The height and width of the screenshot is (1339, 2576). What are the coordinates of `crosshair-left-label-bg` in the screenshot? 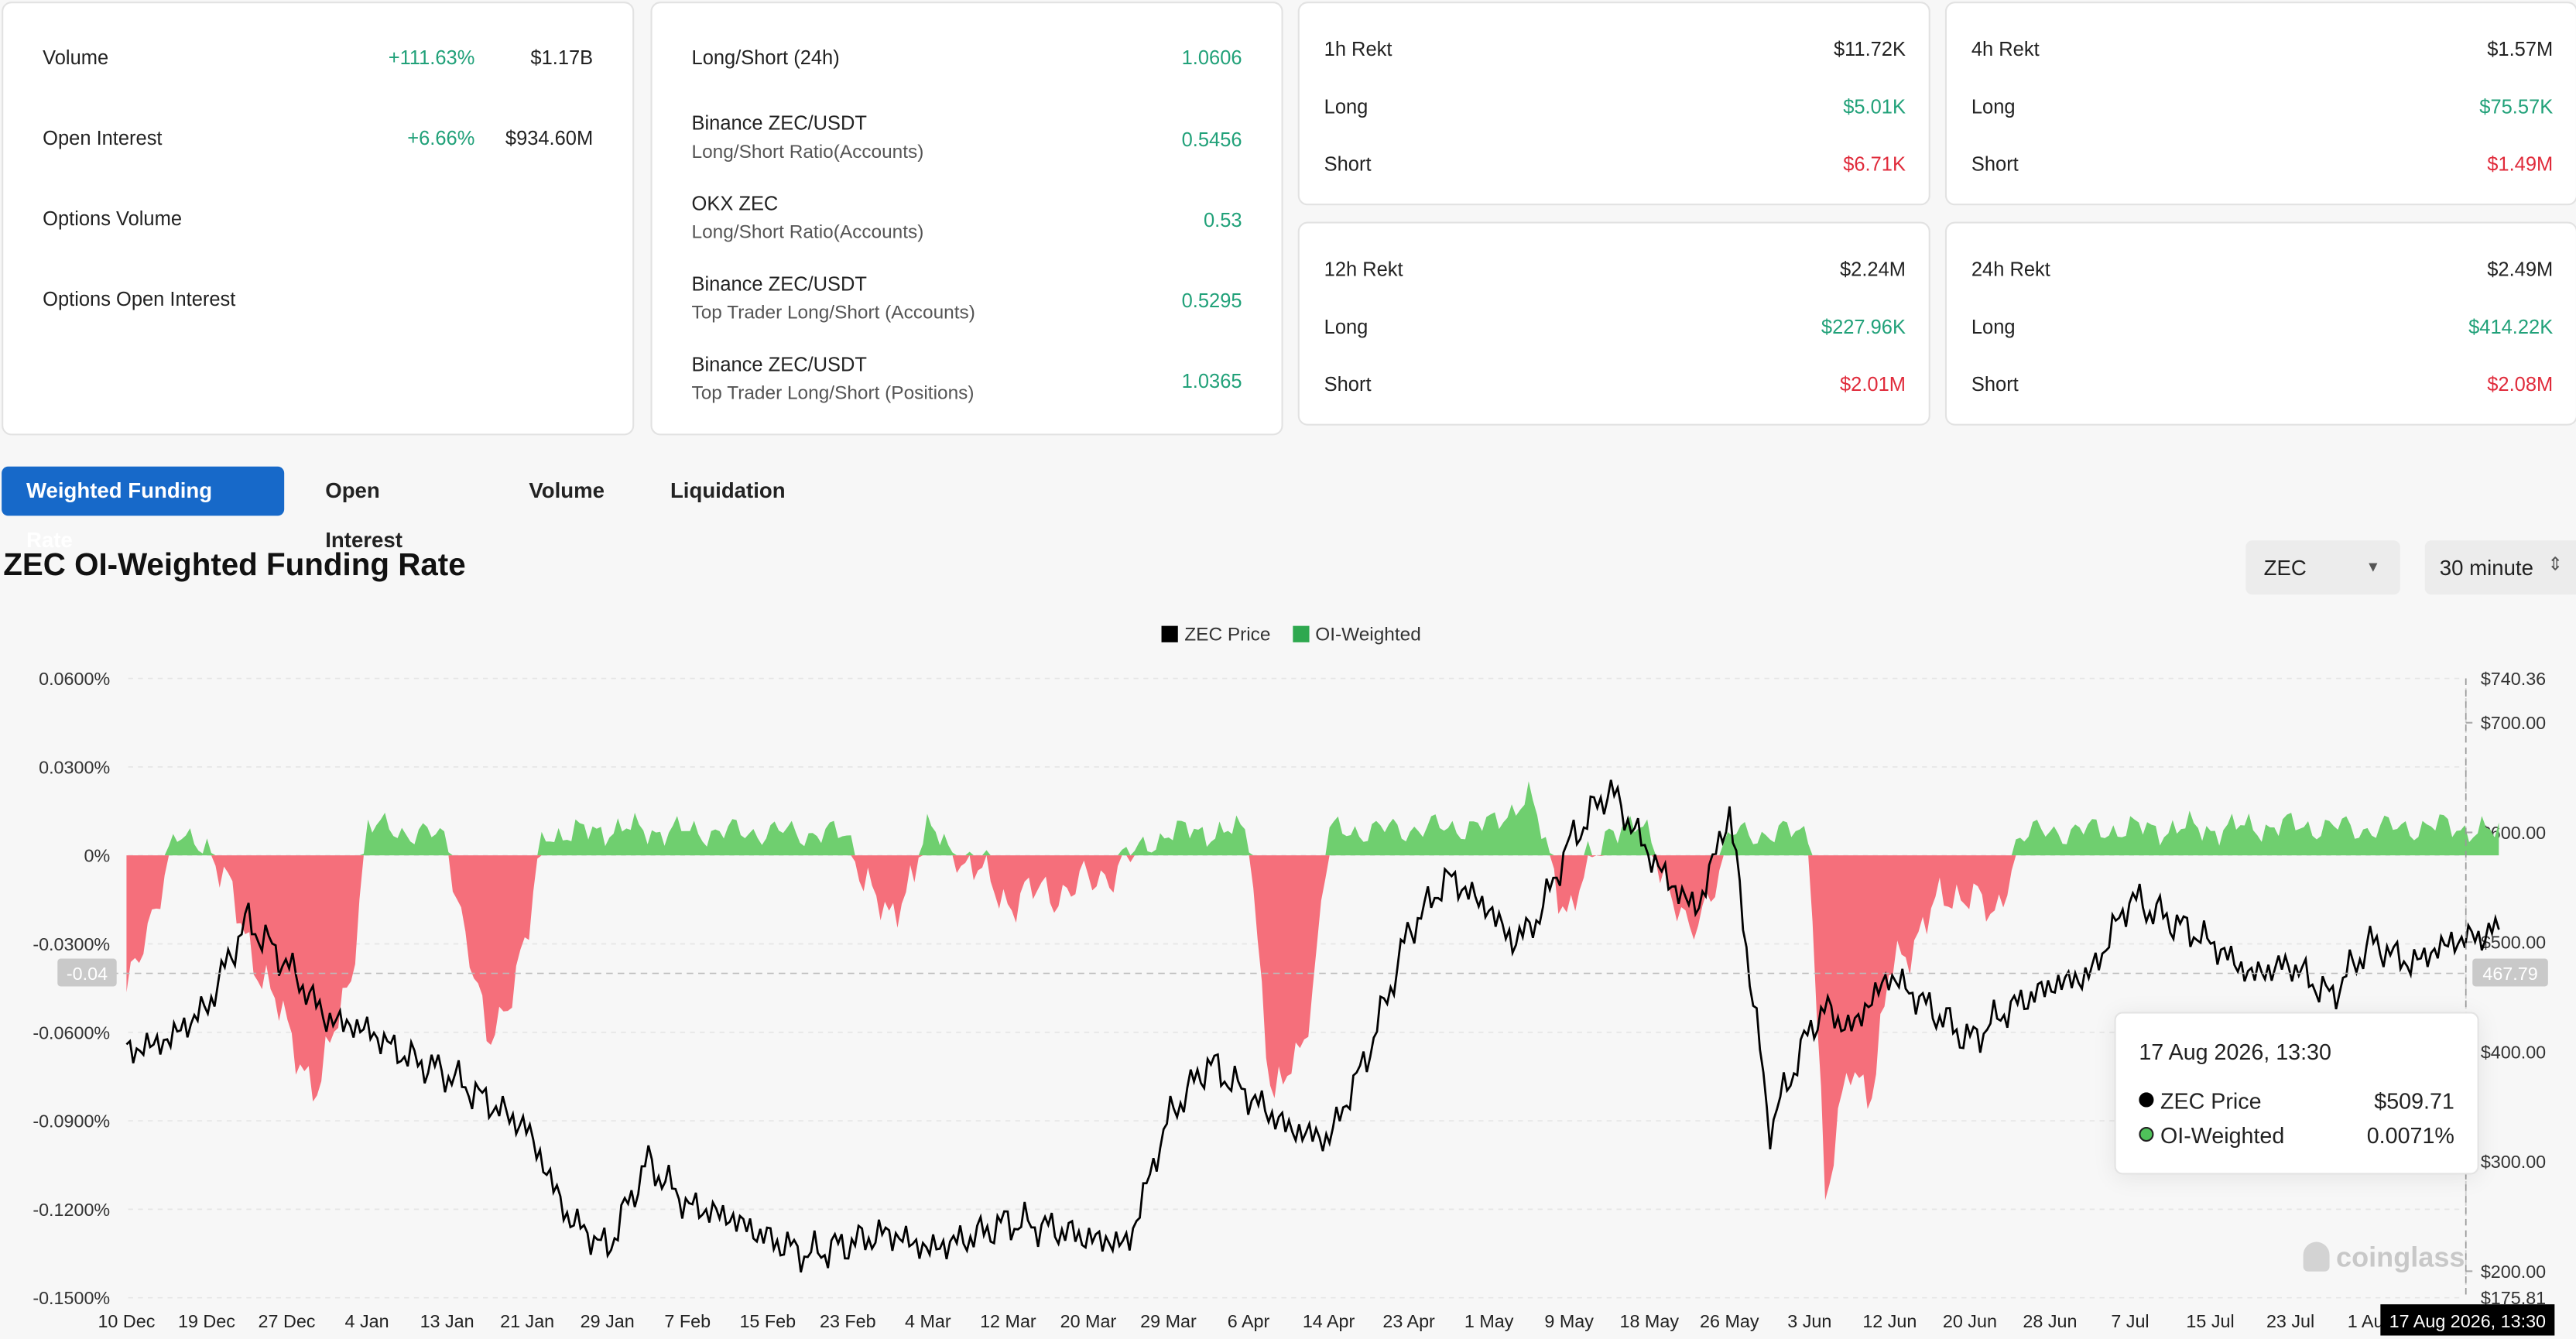 It's located at (87, 973).